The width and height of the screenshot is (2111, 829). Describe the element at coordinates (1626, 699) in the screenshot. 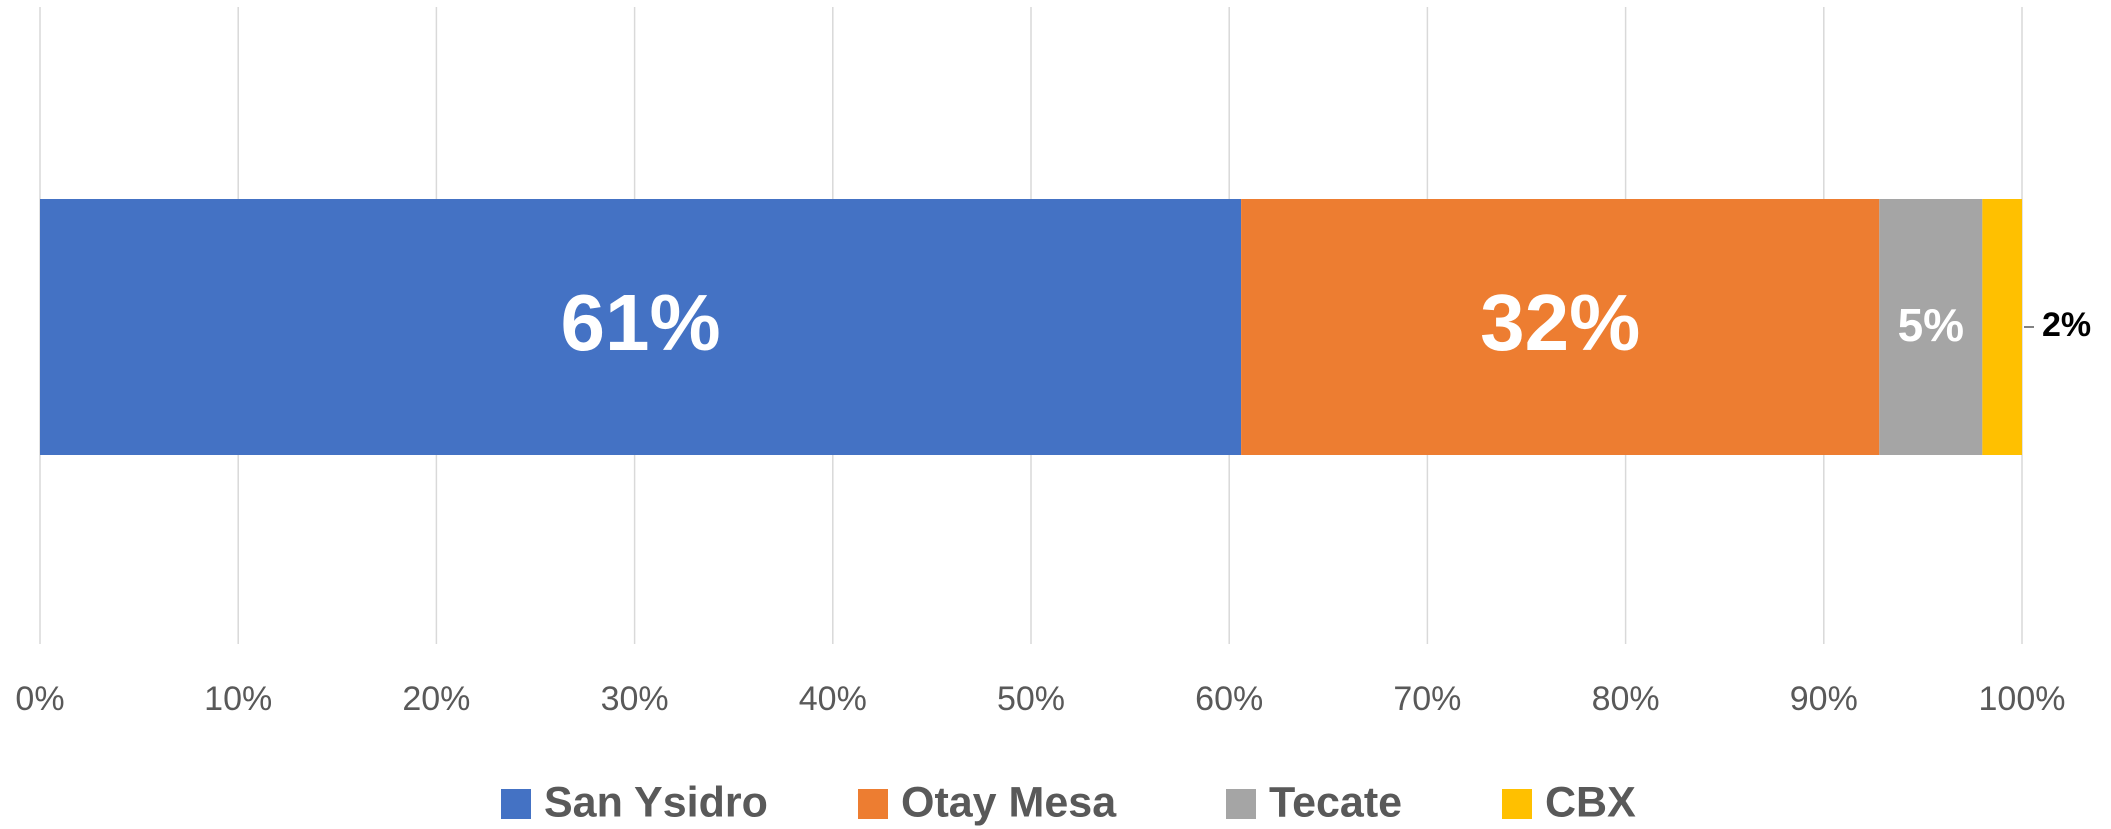

I see `x-tick-label: 80%` at that location.